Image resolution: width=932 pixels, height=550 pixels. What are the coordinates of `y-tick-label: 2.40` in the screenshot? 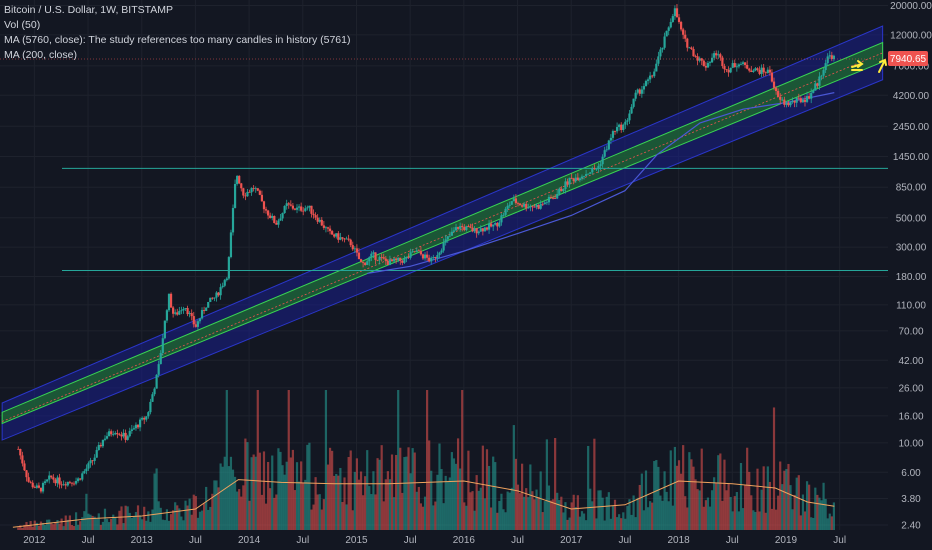 It's located at (911, 525).